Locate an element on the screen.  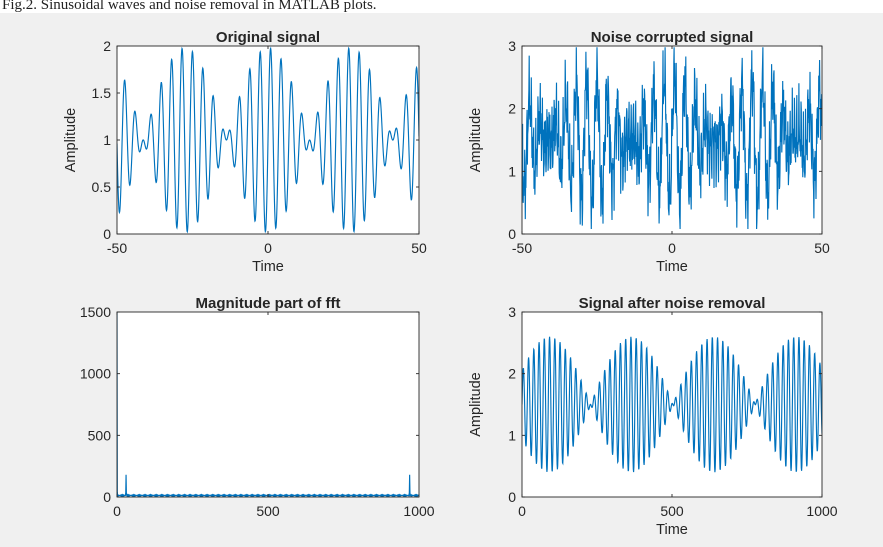
y-tick-label: 500 is located at coordinates (100, 435).